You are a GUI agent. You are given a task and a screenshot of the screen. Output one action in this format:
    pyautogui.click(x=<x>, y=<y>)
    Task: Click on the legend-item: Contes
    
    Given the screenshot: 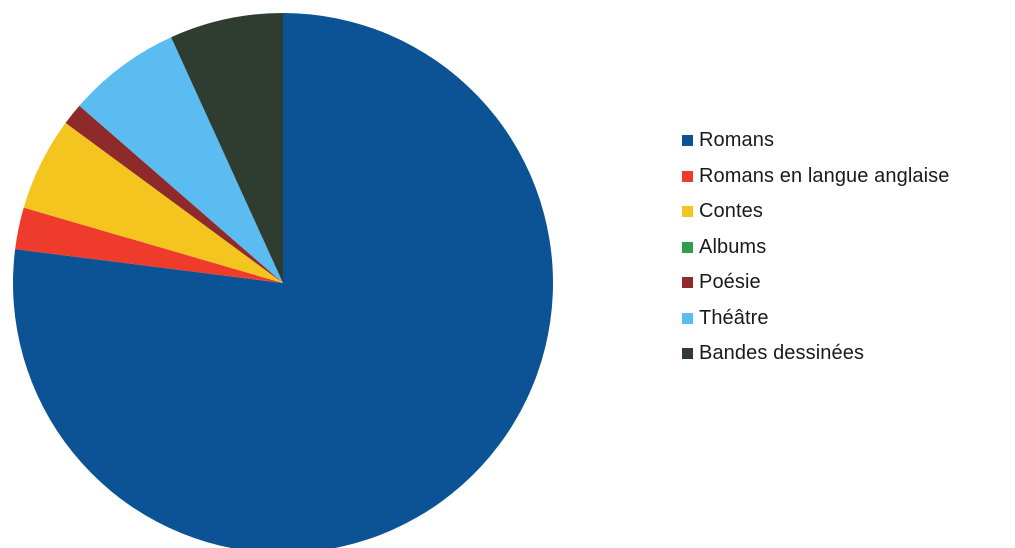 What is the action you would take?
    pyautogui.click(x=815, y=212)
    